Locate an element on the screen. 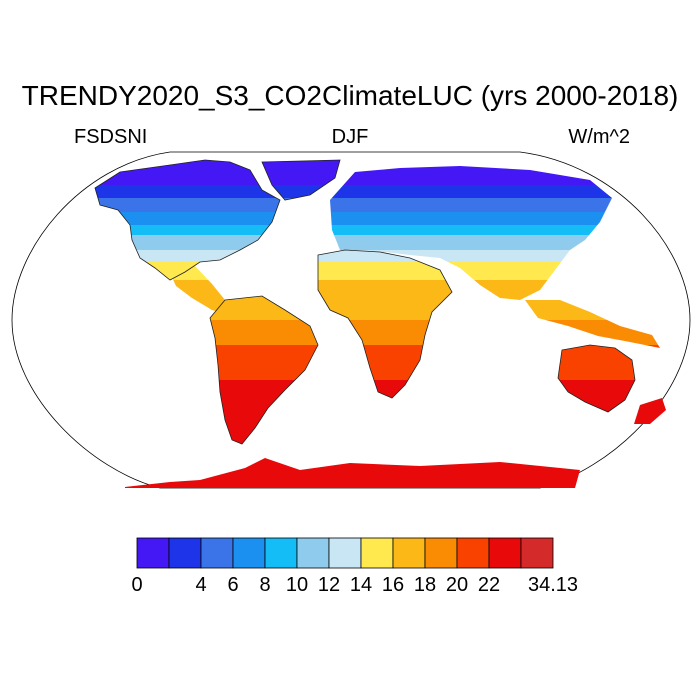 The width and height of the screenshot is (700, 700). colorbar-tick-label: 4 is located at coordinates (201, 585).